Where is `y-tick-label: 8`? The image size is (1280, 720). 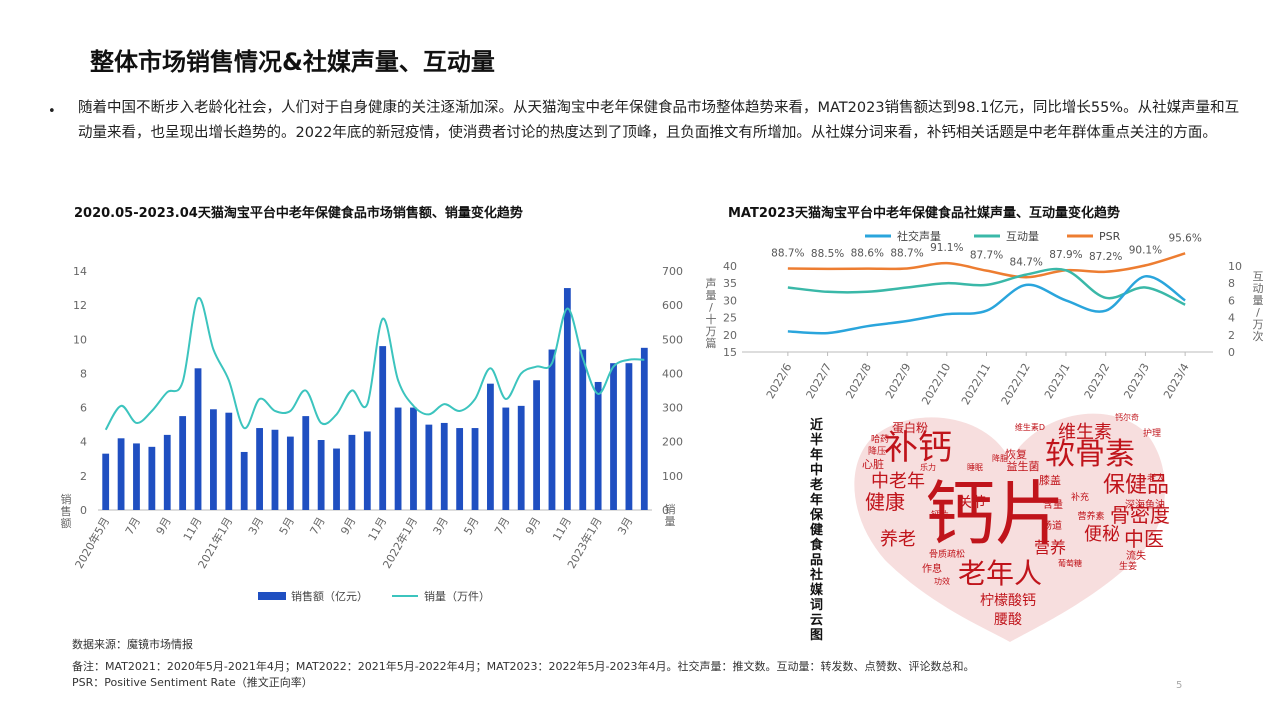 y-tick-label: 8 is located at coordinates (83, 373).